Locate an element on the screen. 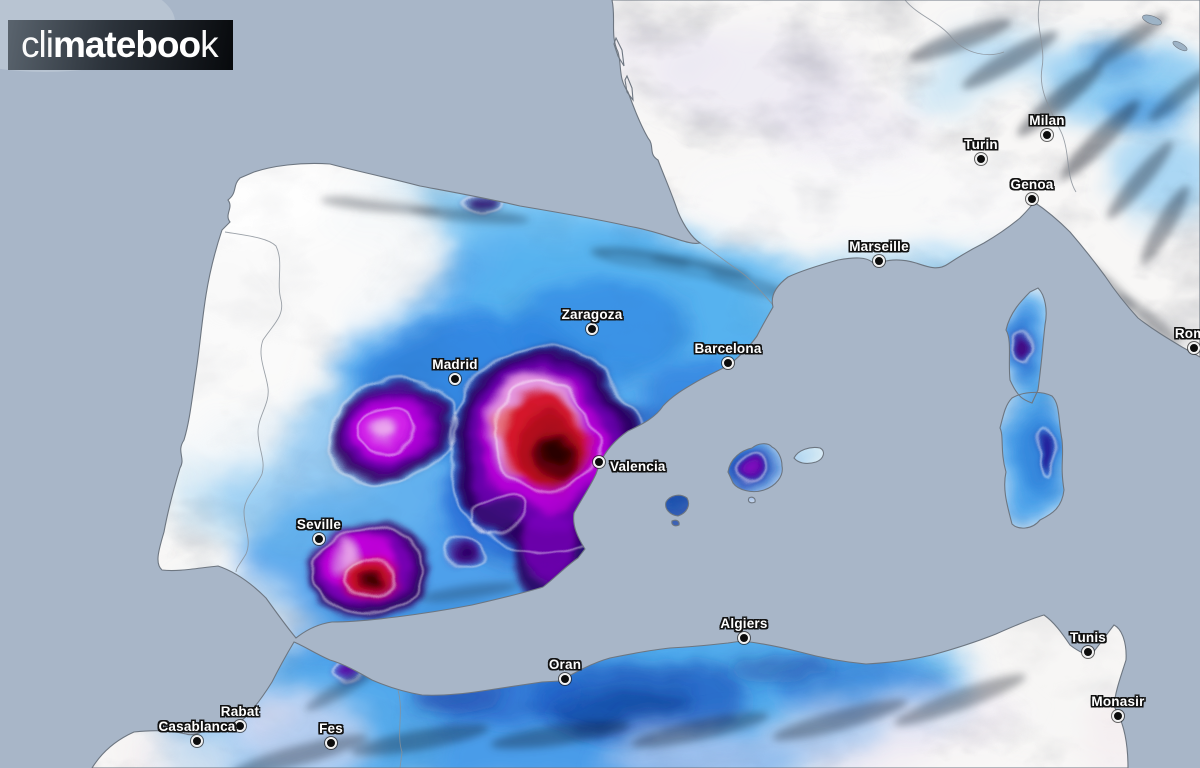 The width and height of the screenshot is (1200, 768). climatebook-logo: cli mateboo k is located at coordinates (120, 45).